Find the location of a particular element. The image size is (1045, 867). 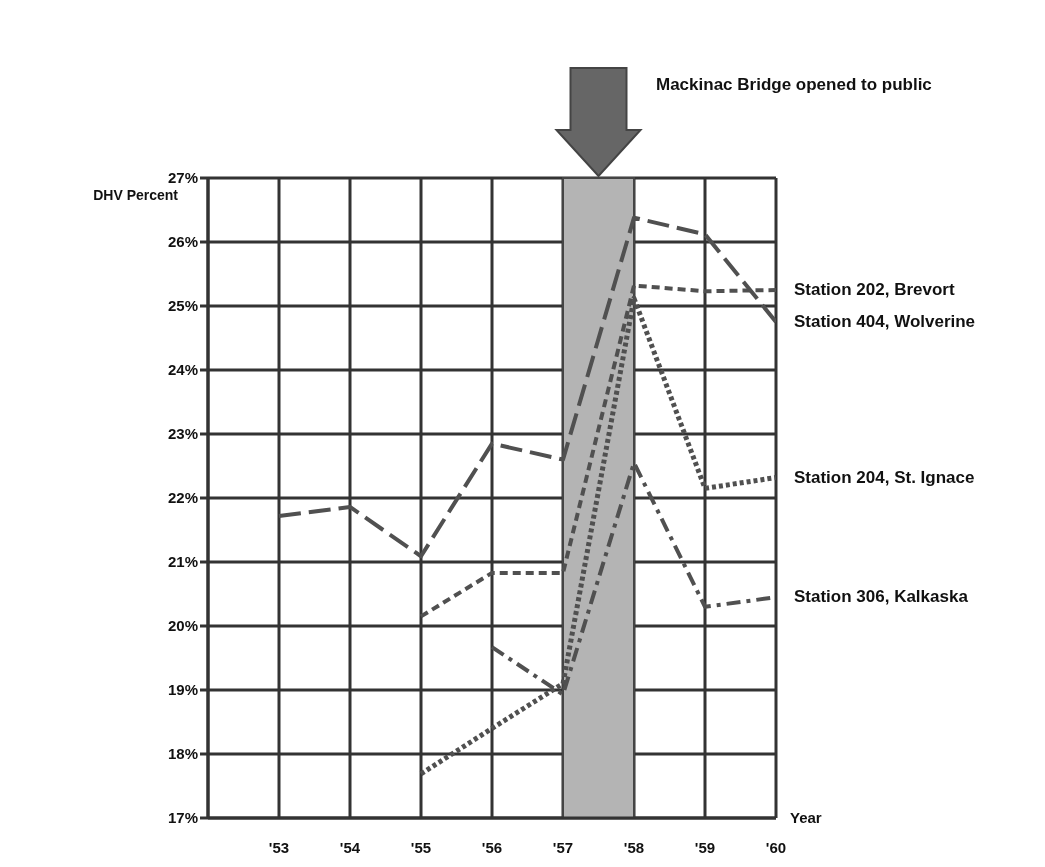

y-axis-title: DHV Percent is located at coordinates (136, 195).